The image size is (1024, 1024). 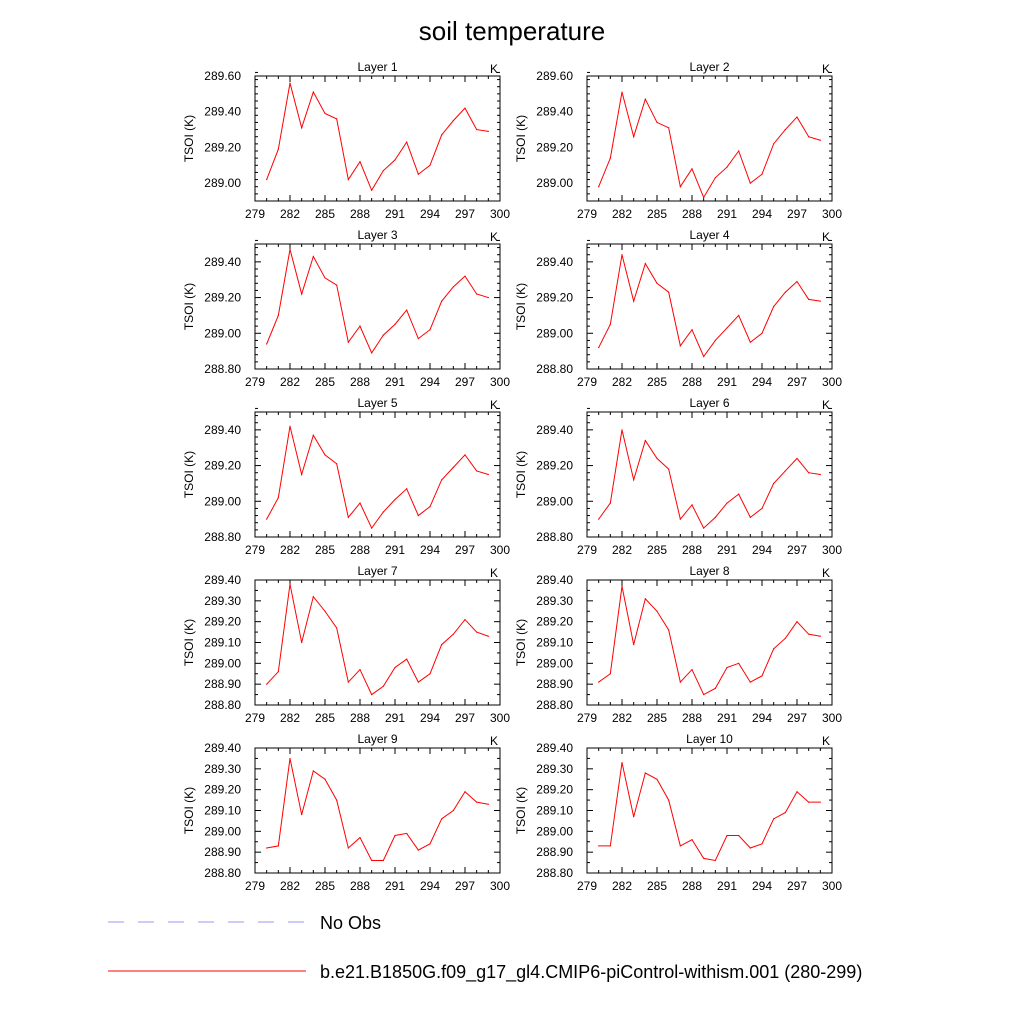 I want to click on y-tick-label: 289.30, so click(x=554, y=601).